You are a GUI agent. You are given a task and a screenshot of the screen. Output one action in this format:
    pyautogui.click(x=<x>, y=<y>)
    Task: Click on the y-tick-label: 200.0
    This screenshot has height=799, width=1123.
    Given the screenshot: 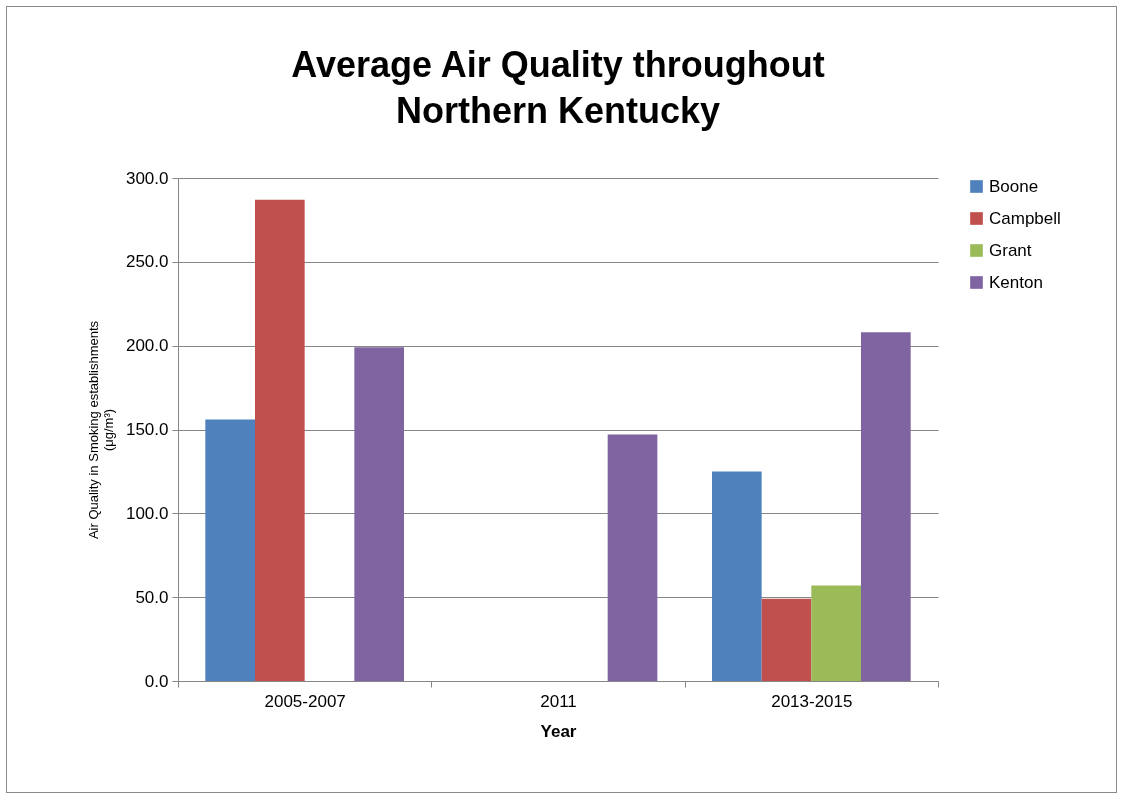 What is the action you would take?
    pyautogui.click(x=147, y=346)
    